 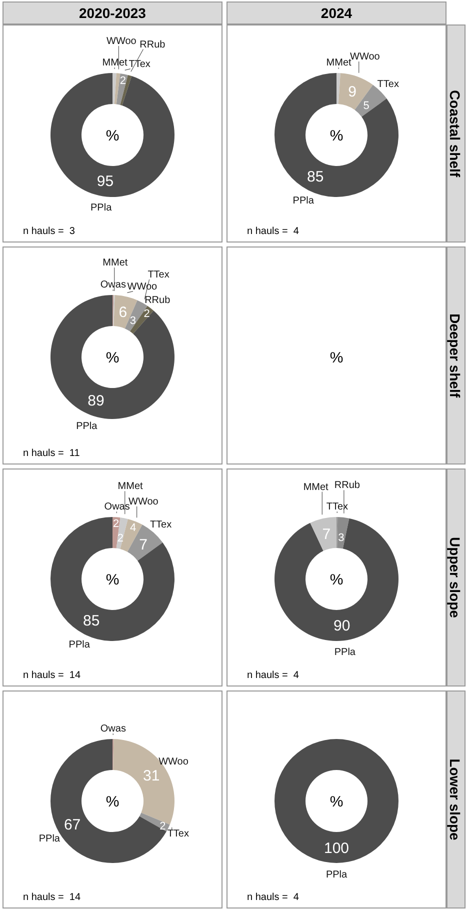 I want to click on chart-title: 2020-2023, so click(x=112, y=12).